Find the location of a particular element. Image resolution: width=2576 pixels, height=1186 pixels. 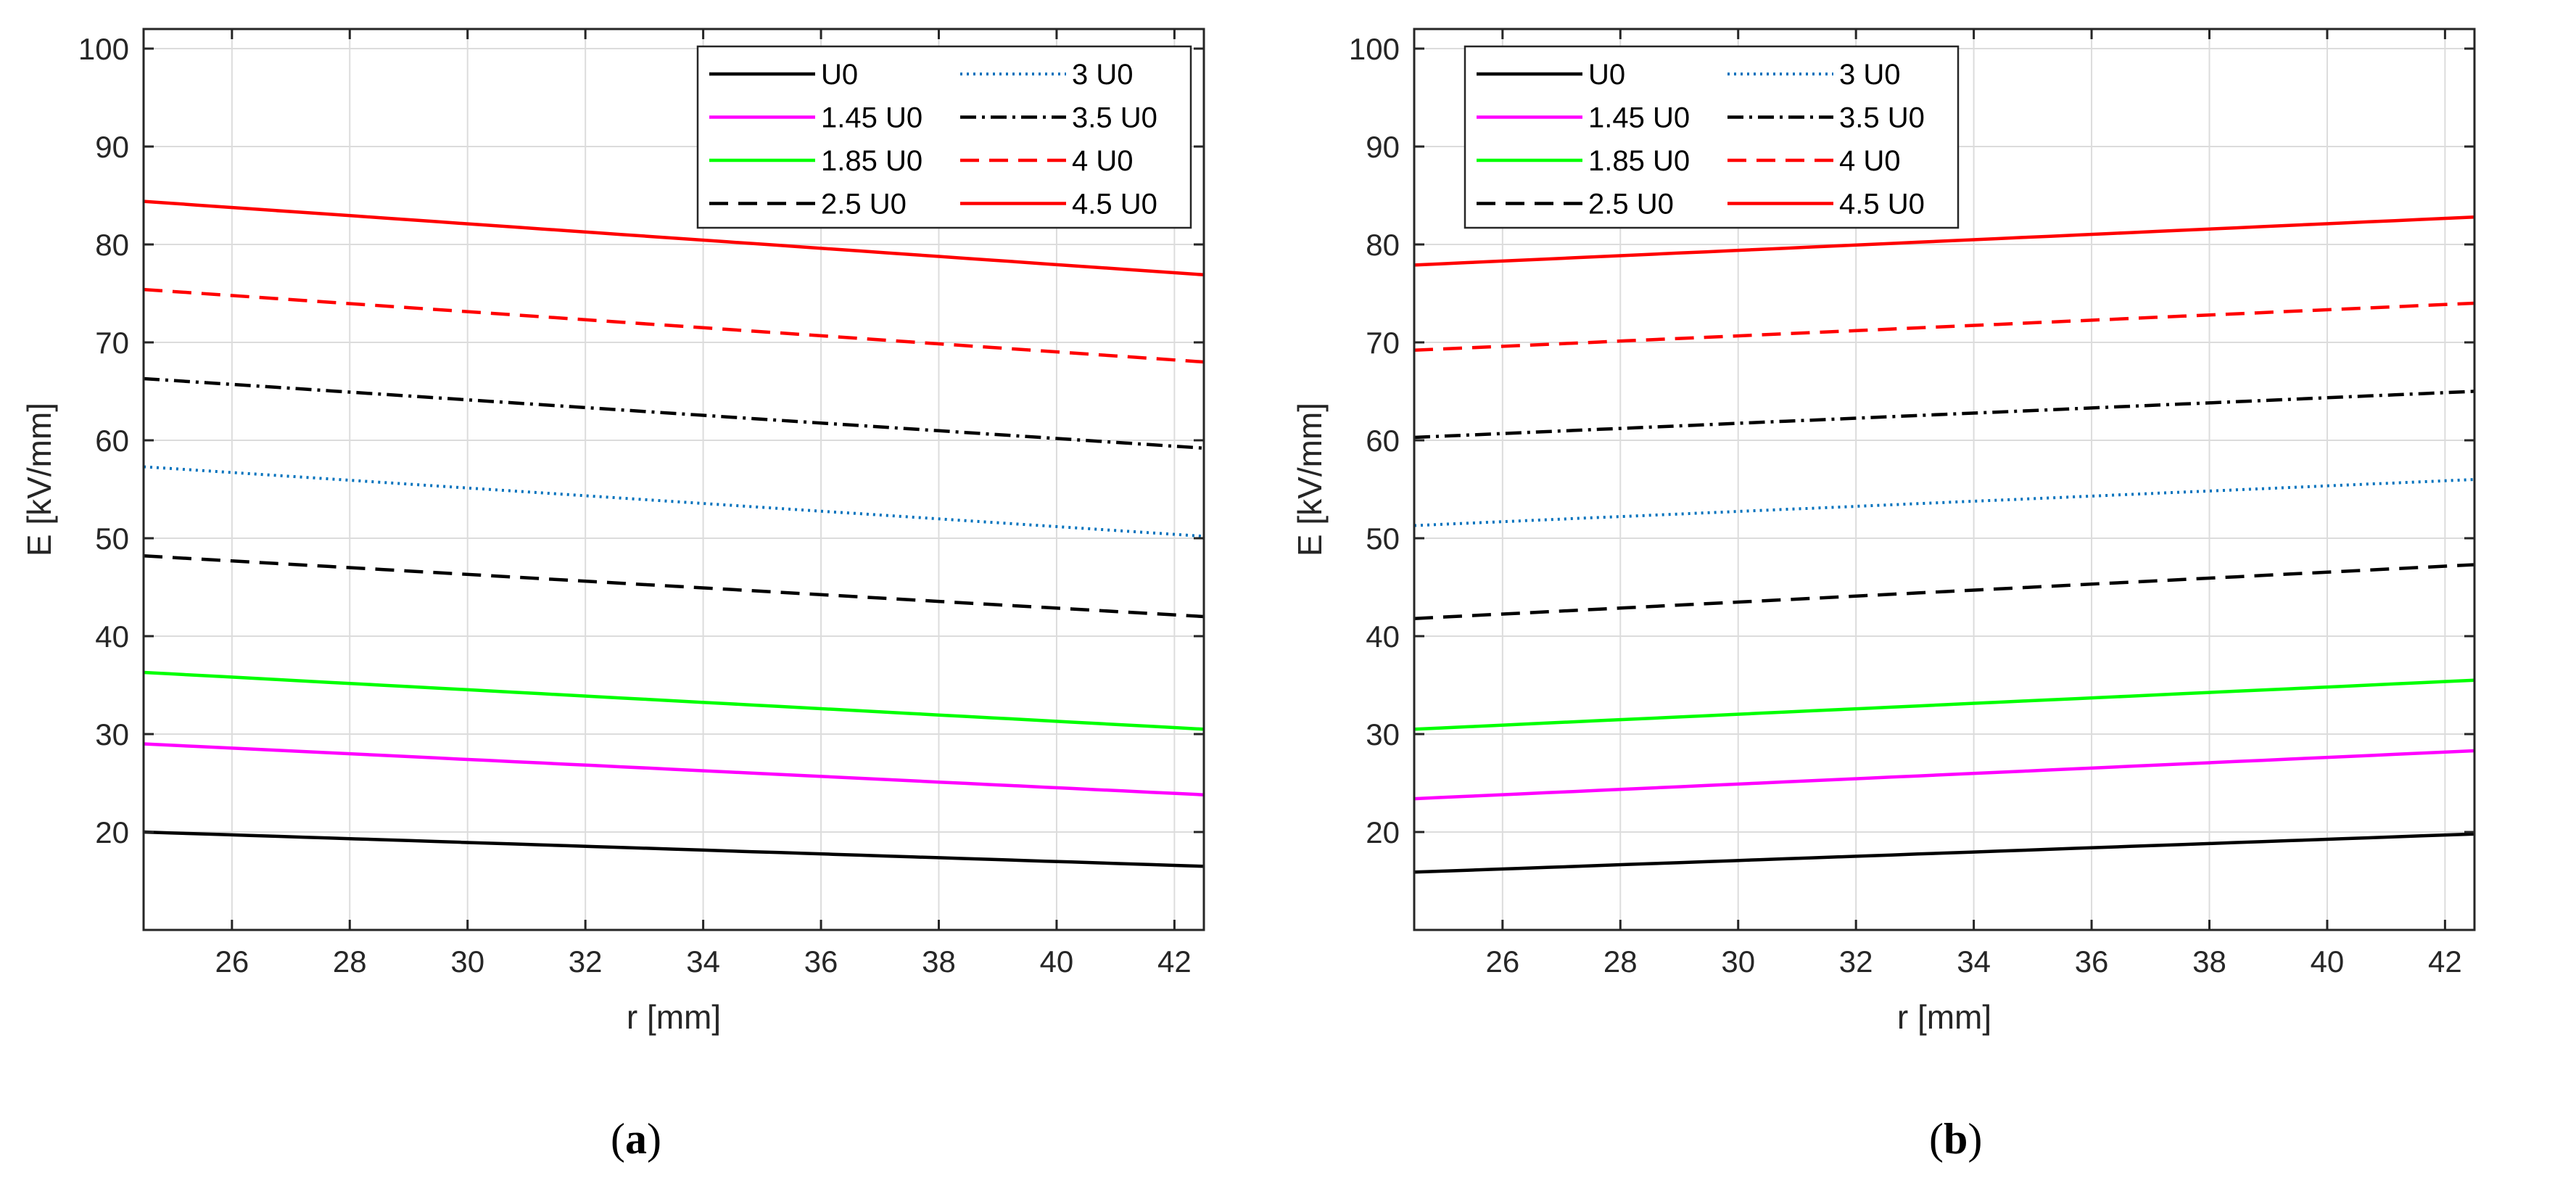

caption-letter: a is located at coordinates (636, 1139).